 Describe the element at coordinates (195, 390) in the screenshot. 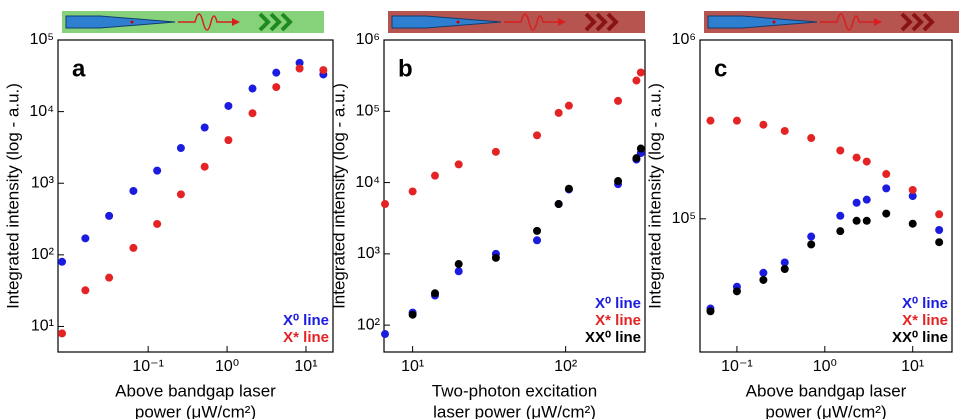

I see `x-axis-label: Above bandgap laser` at that location.